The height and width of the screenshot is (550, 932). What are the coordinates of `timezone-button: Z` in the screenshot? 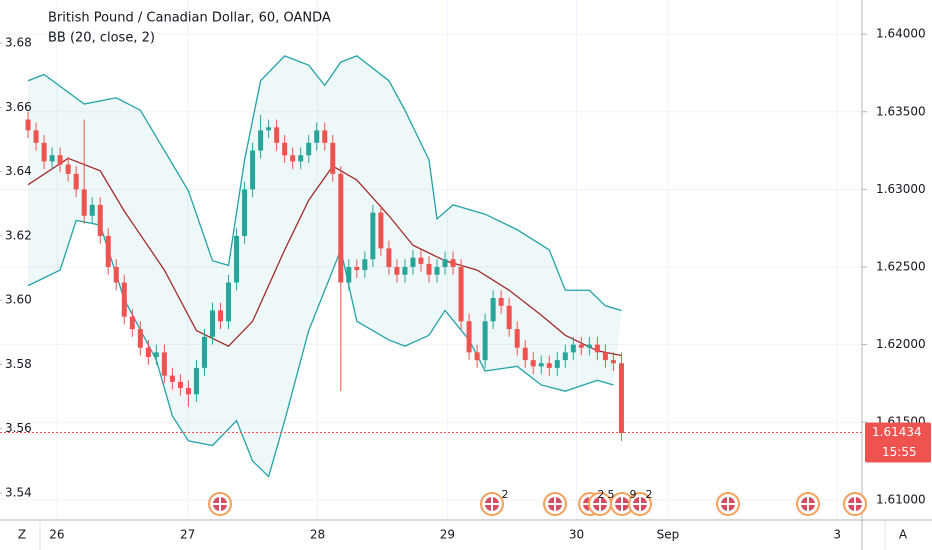 It's located at (22, 535).